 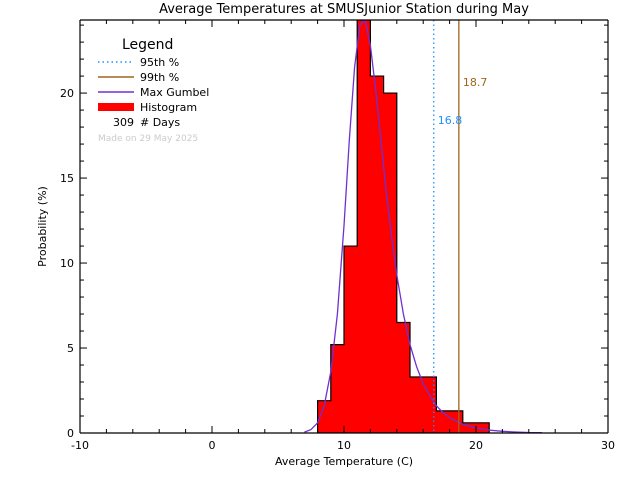 I want to click on legend-label-3: Histogram, so click(x=168, y=107).